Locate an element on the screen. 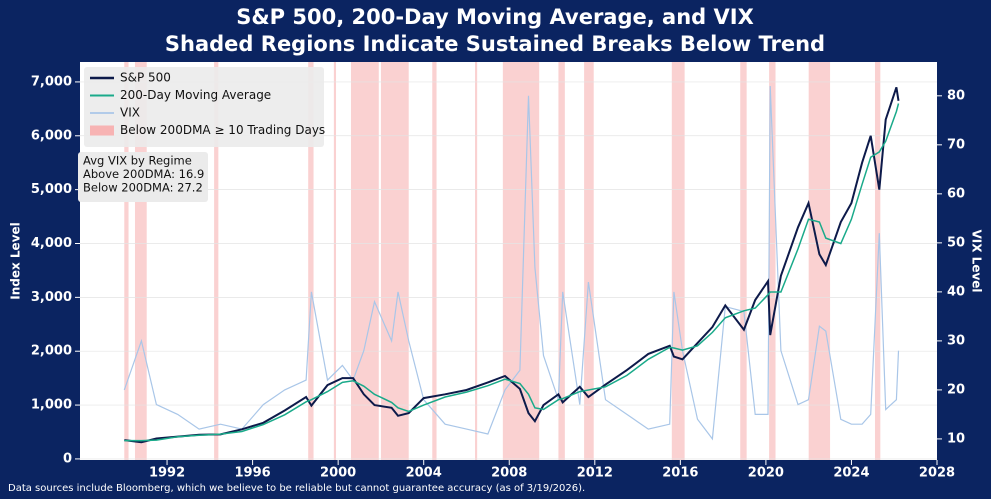  x-tick-label: 2020 is located at coordinates (766, 473).